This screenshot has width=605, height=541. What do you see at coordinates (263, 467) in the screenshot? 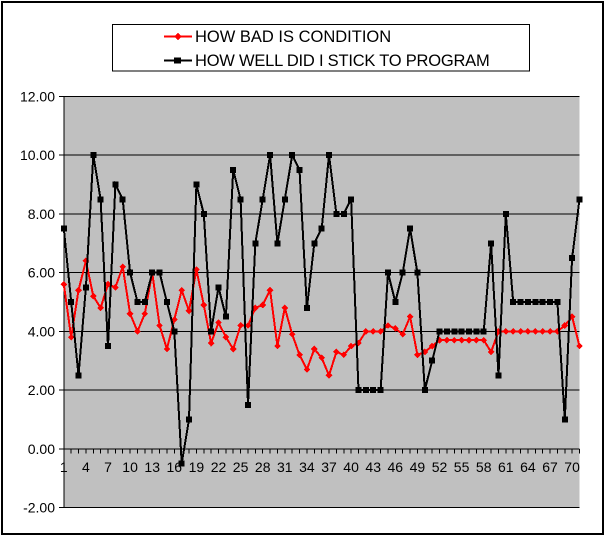
I see `svg-text: 28` at bounding box center [263, 467].